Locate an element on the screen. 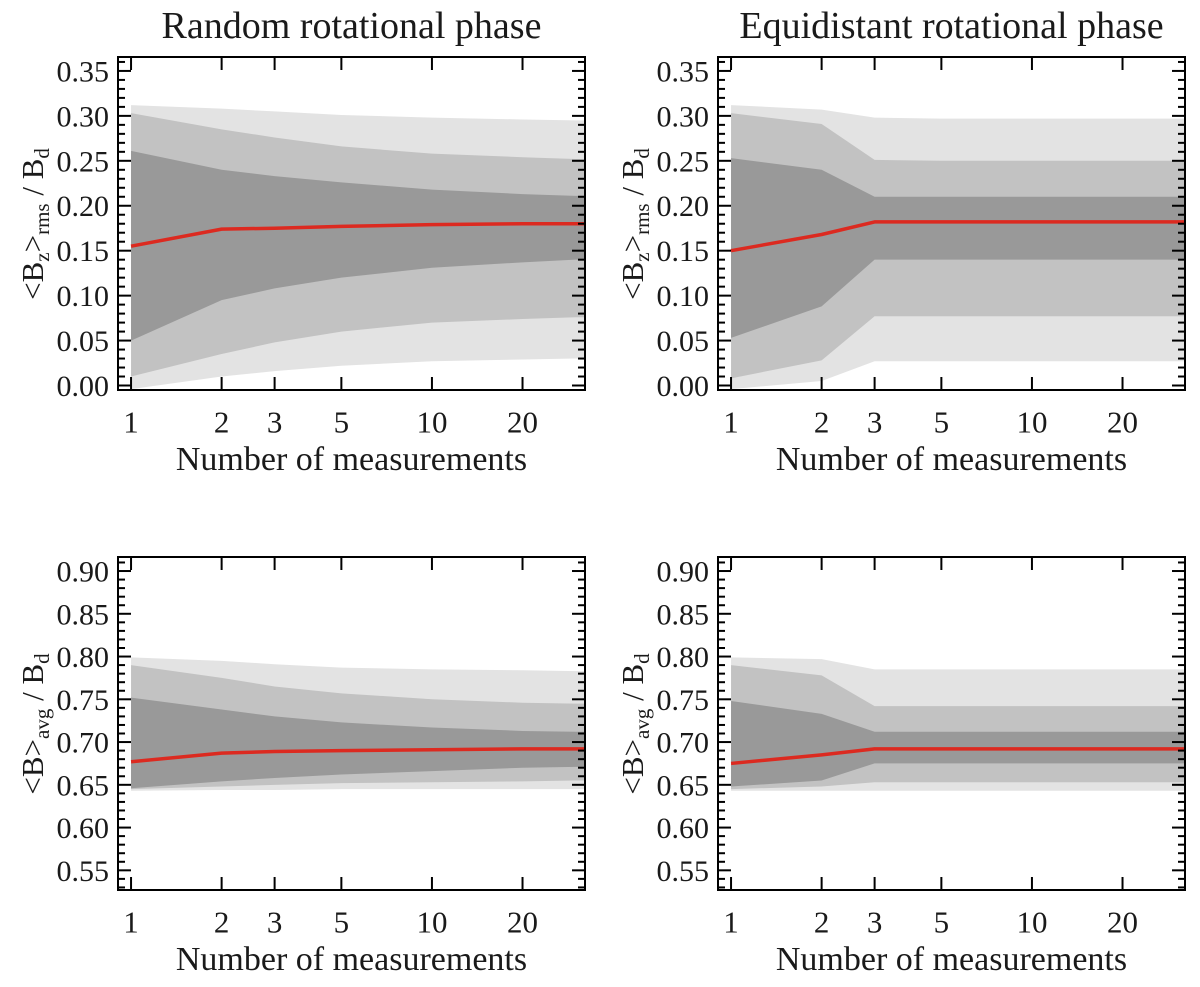 The image size is (1200, 987). panel-title: Random rotational phase is located at coordinates (351, 26).